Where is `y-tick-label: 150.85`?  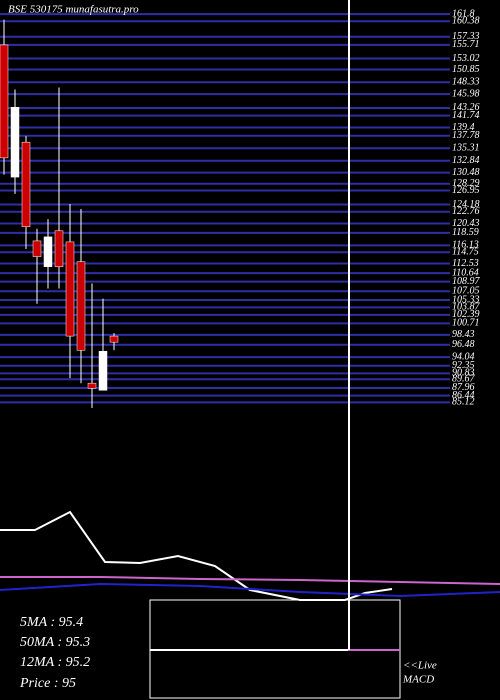
y-tick-label: 150.85 is located at coordinates (466, 69).